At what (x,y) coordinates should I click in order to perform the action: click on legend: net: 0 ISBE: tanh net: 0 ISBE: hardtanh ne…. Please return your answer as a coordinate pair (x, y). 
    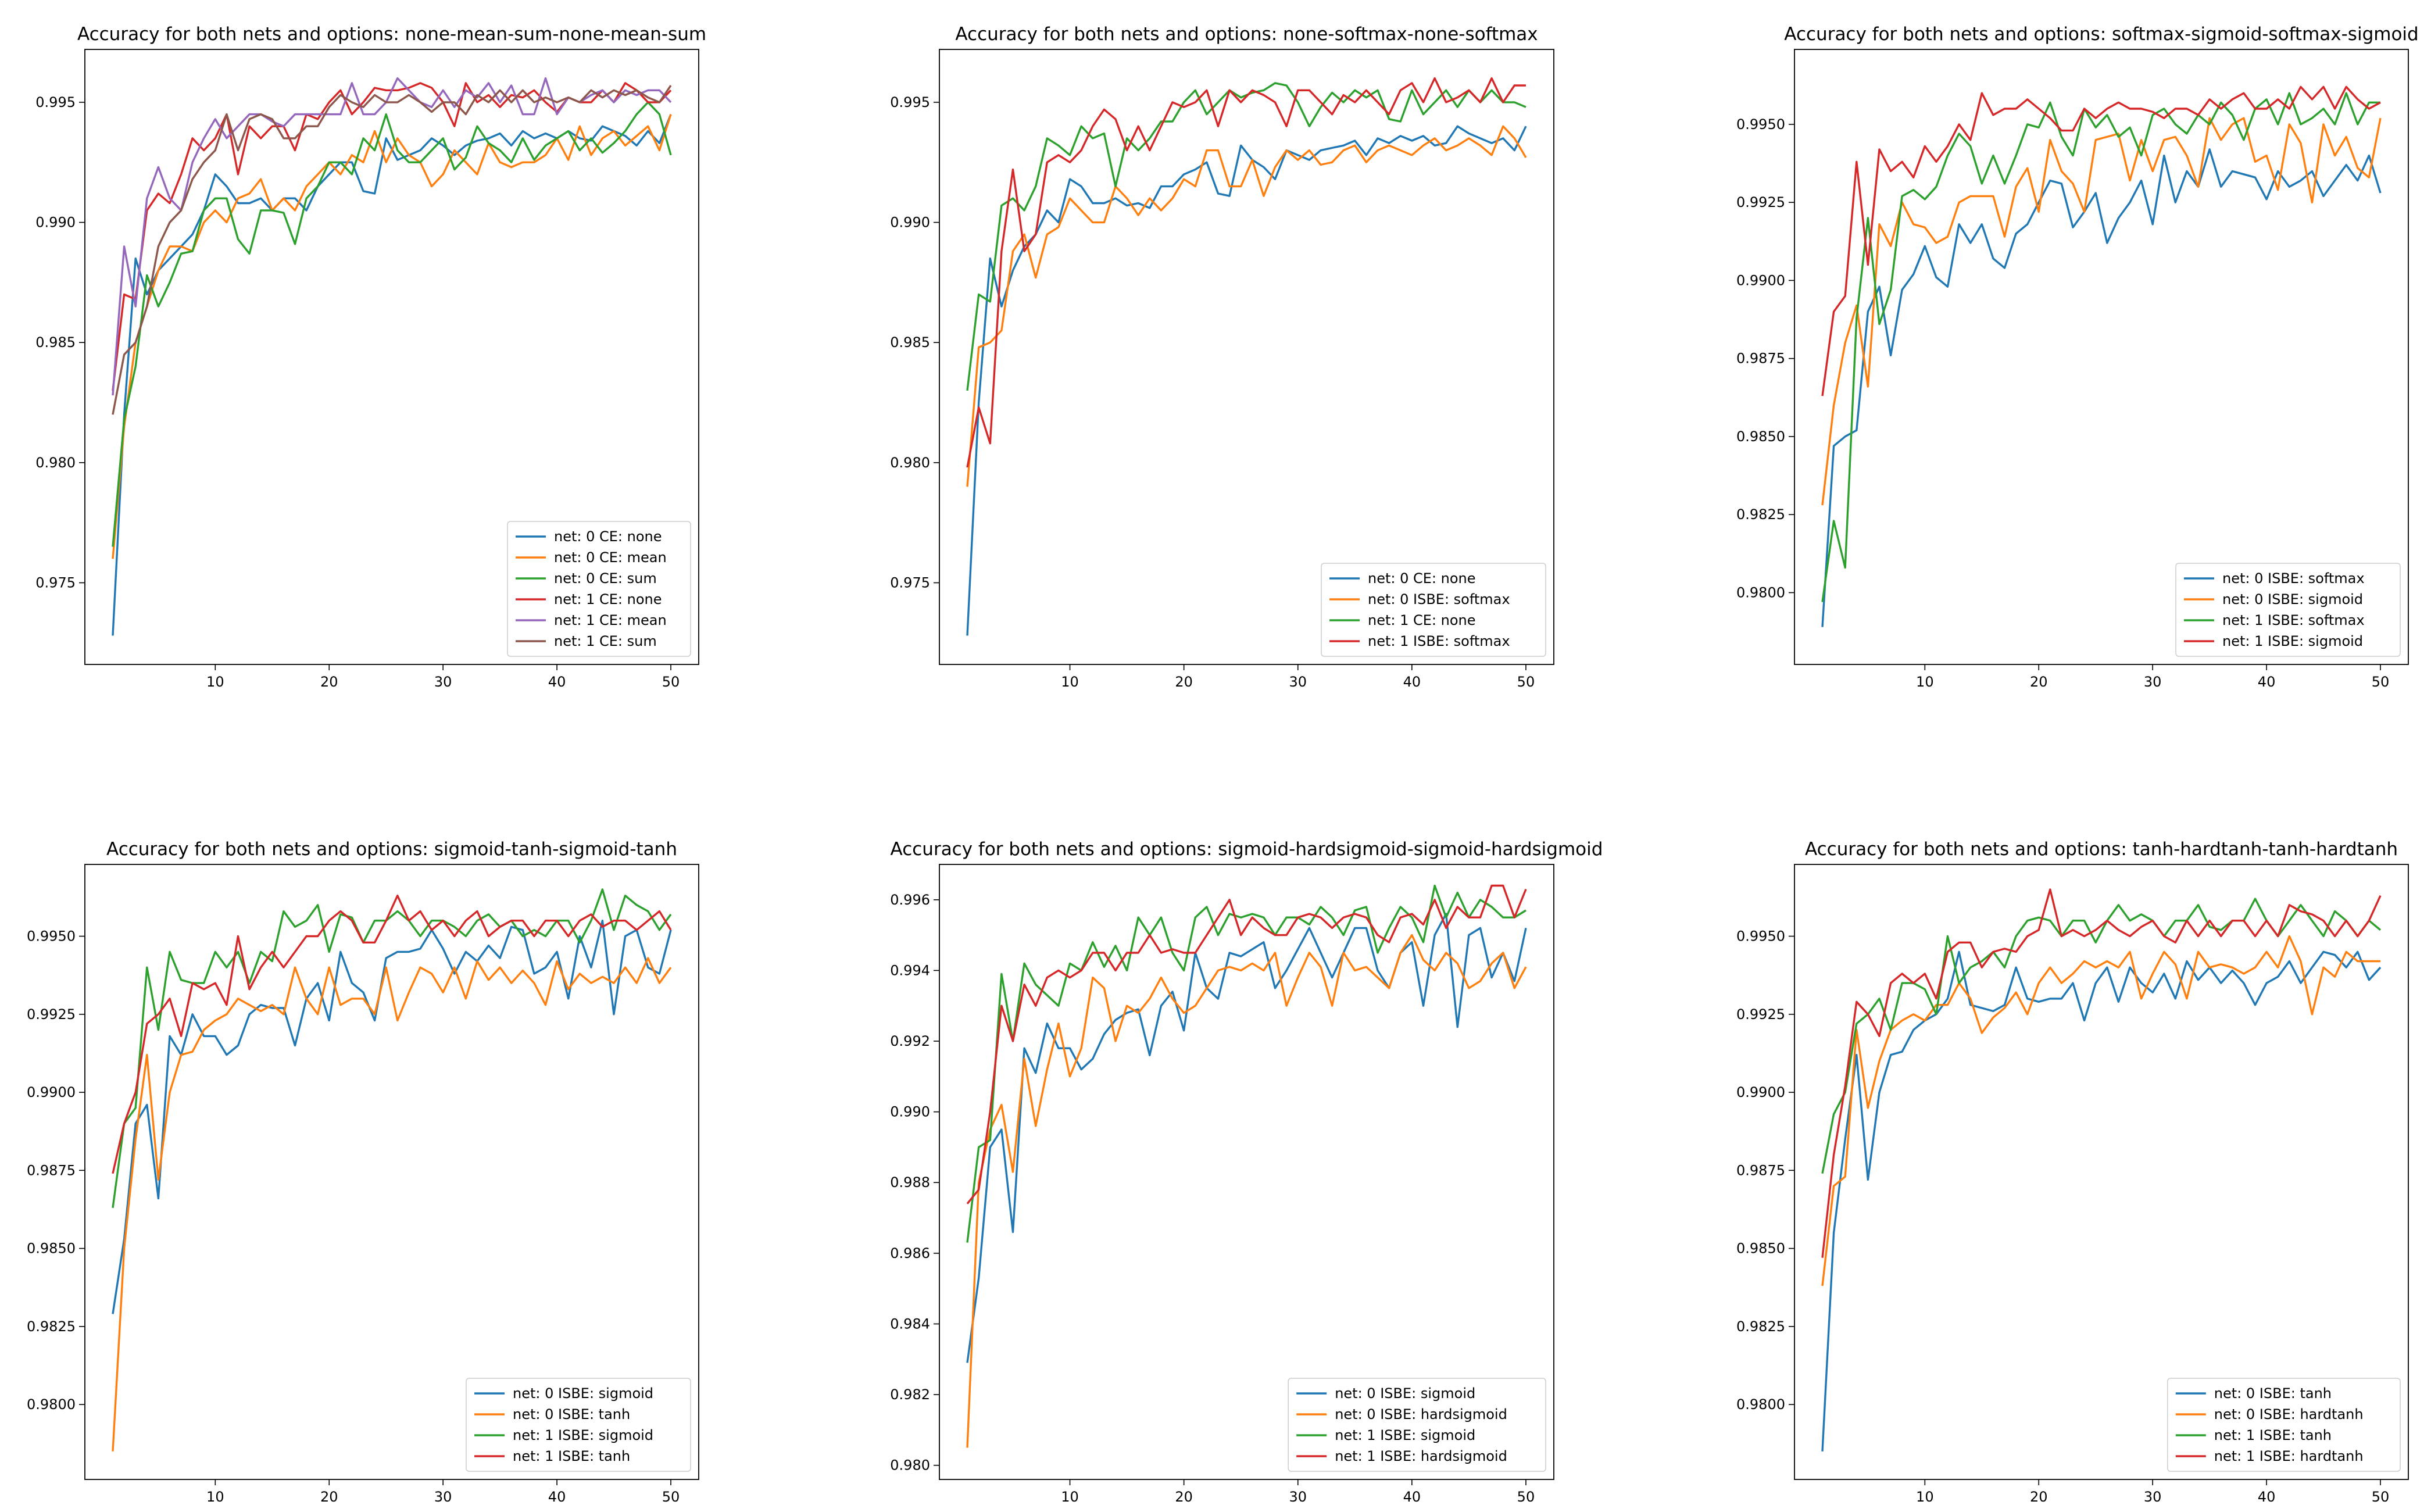
    Looking at the image, I should click on (2284, 1425).